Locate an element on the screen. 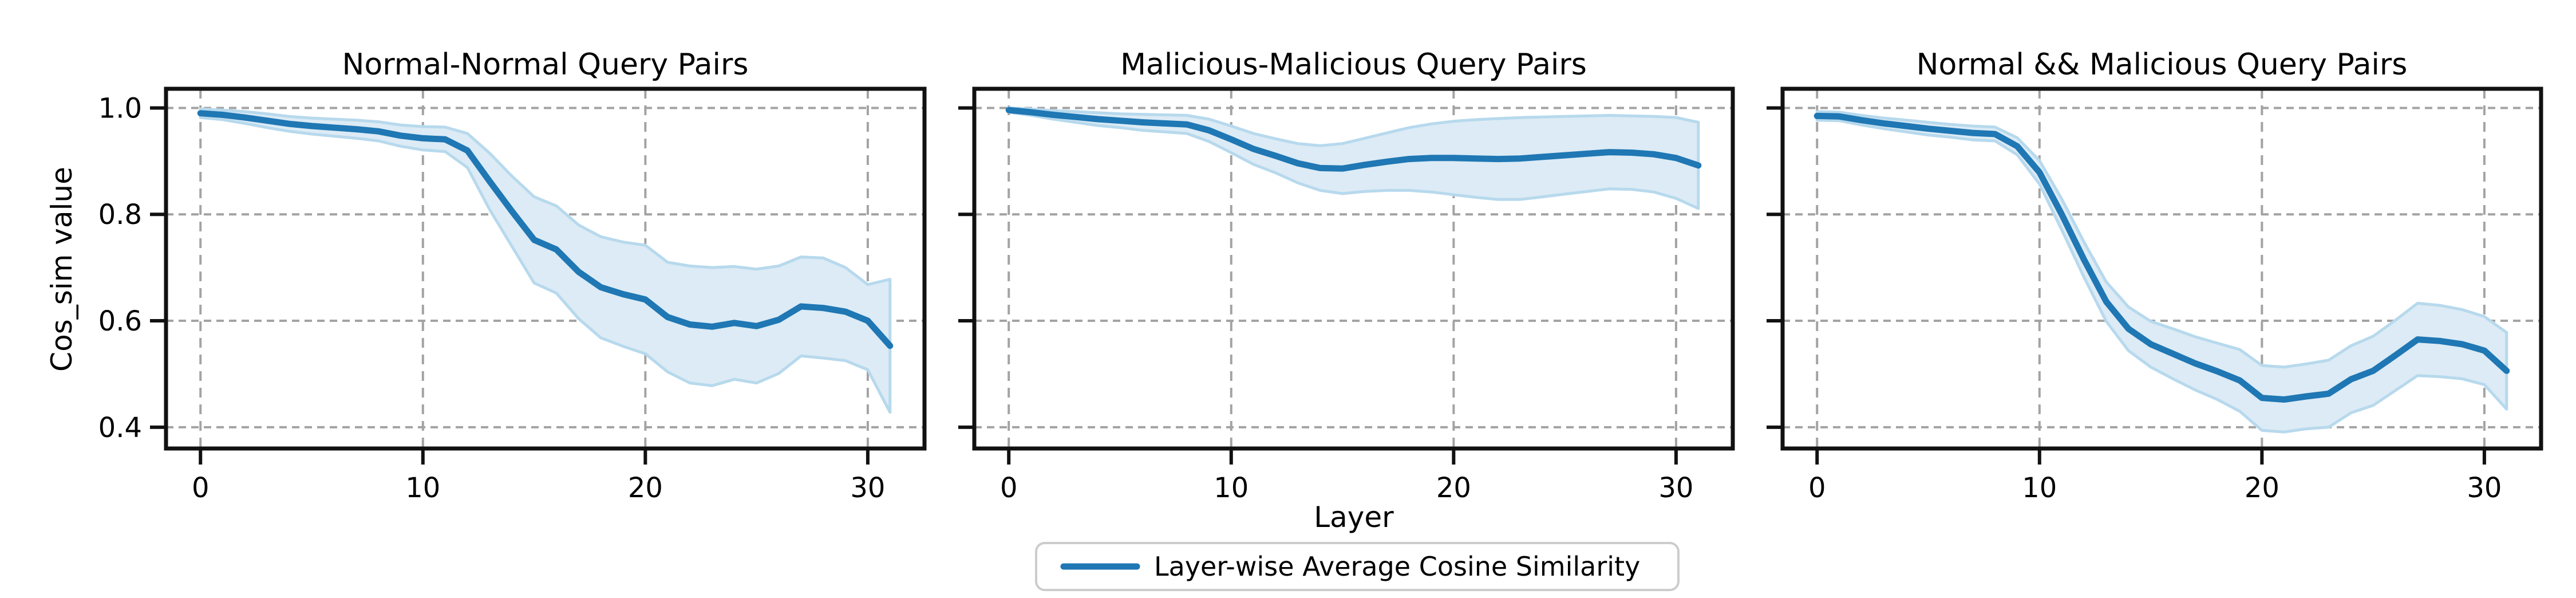 This screenshot has height=598, width=2576. x-axis-label: Layer is located at coordinates (1354, 517).